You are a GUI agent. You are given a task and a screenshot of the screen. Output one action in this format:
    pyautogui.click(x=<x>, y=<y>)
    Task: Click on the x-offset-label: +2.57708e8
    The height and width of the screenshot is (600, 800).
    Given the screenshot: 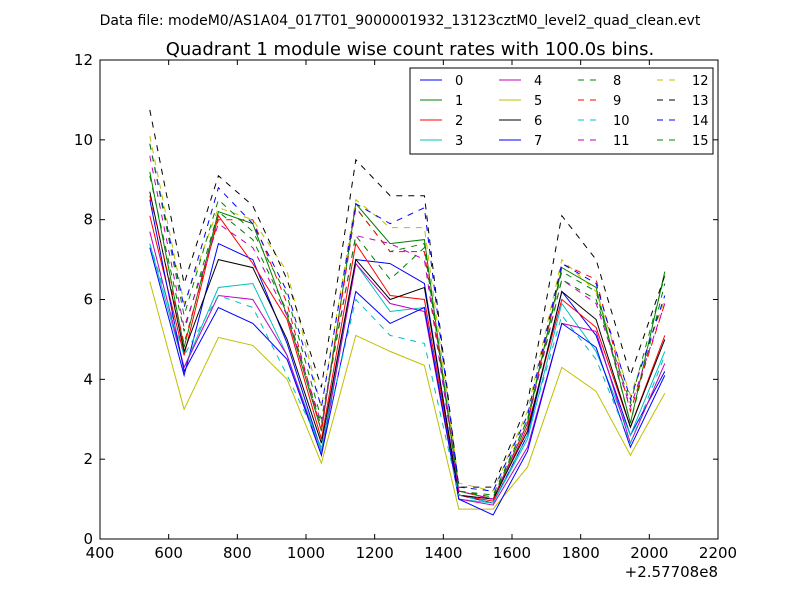 What is the action you would take?
    pyautogui.click(x=671, y=572)
    